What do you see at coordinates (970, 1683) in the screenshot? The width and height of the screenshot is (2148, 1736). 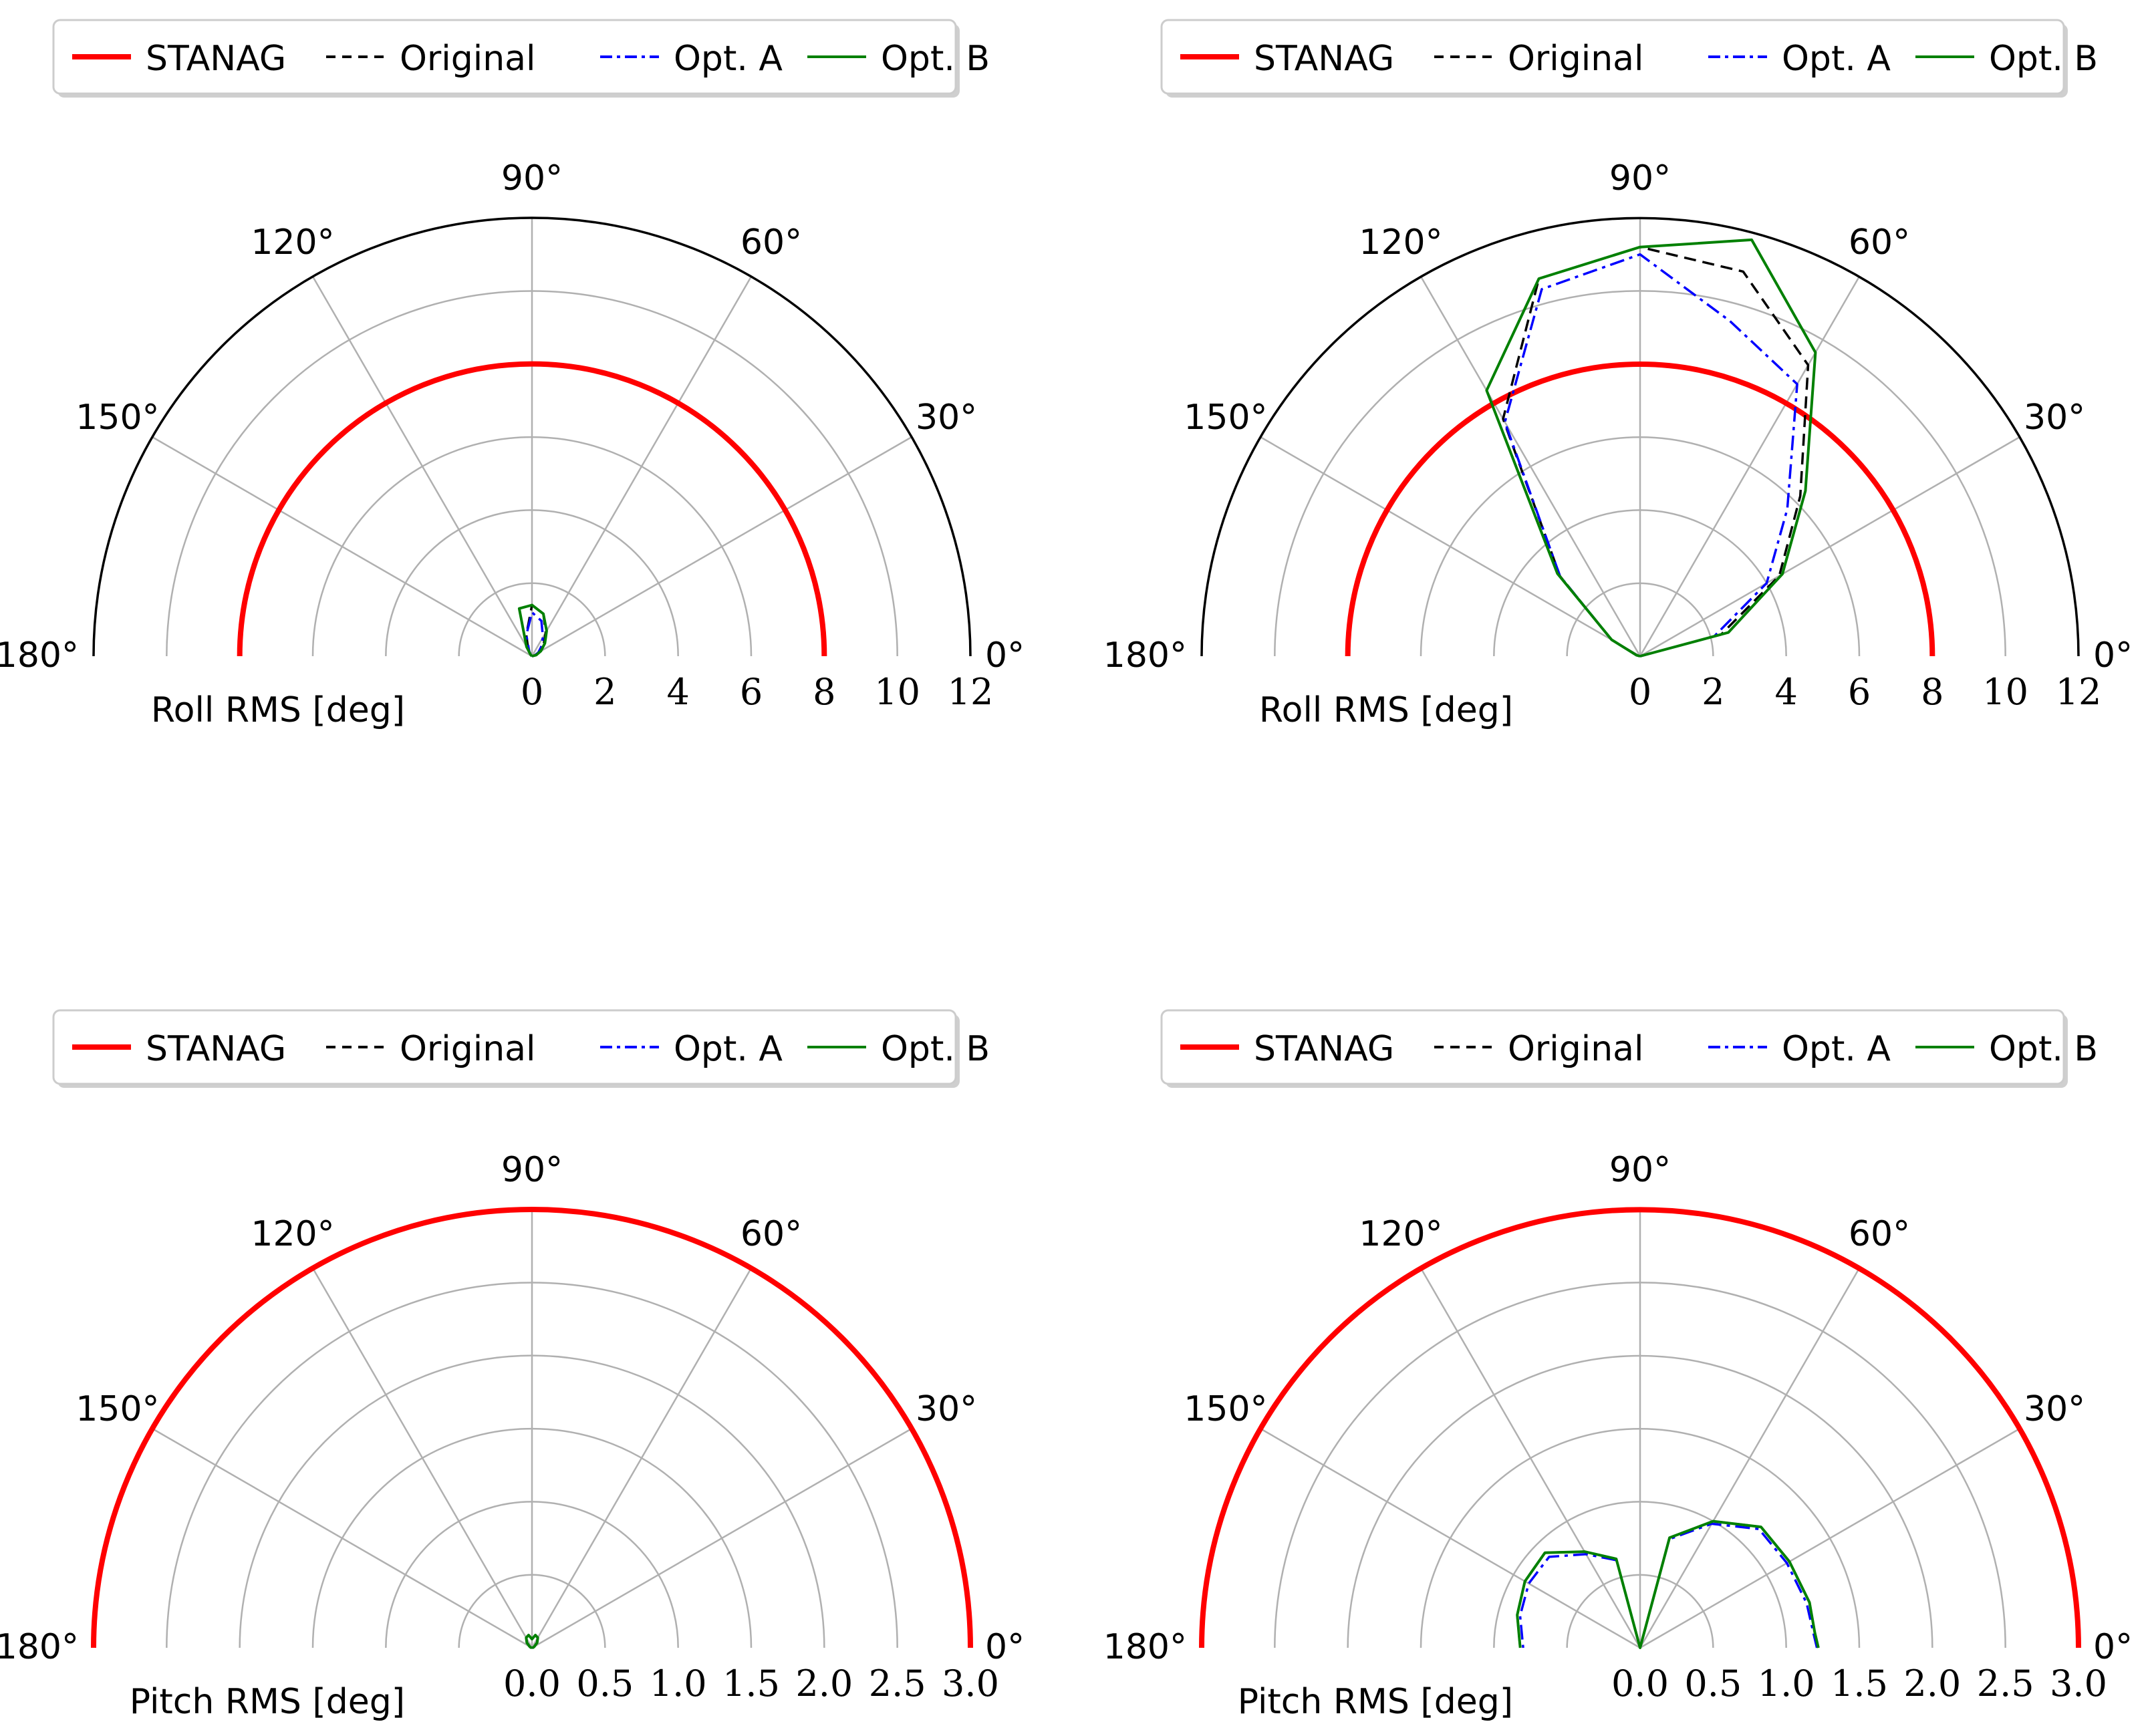 I see `radial-tick-label: 3.0` at bounding box center [970, 1683].